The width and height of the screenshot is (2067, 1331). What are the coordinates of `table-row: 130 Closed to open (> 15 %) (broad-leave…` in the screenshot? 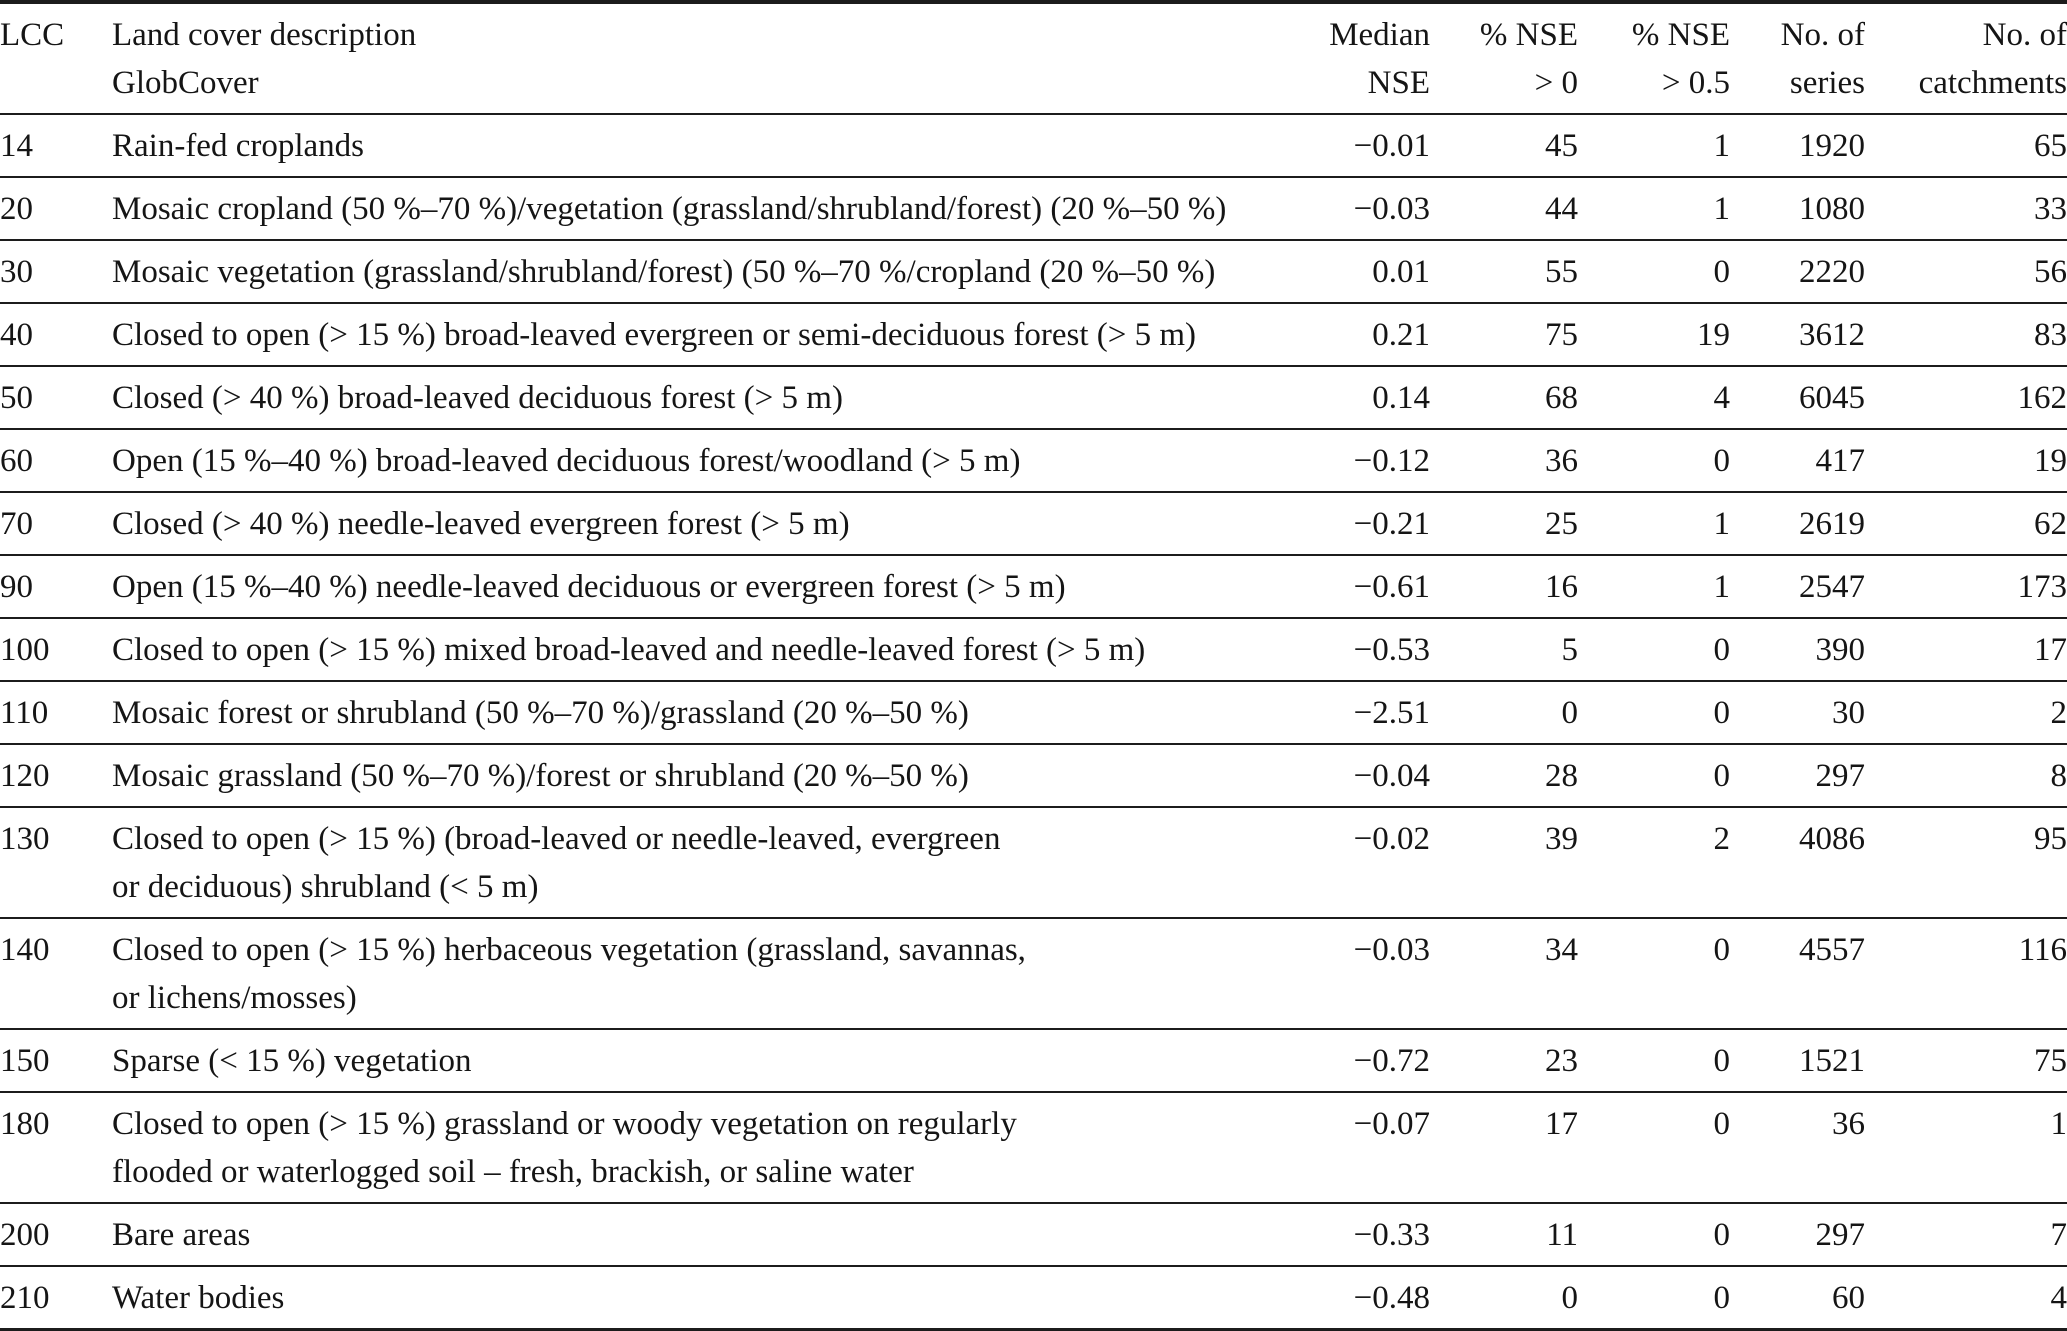 It's located at (1033, 862).